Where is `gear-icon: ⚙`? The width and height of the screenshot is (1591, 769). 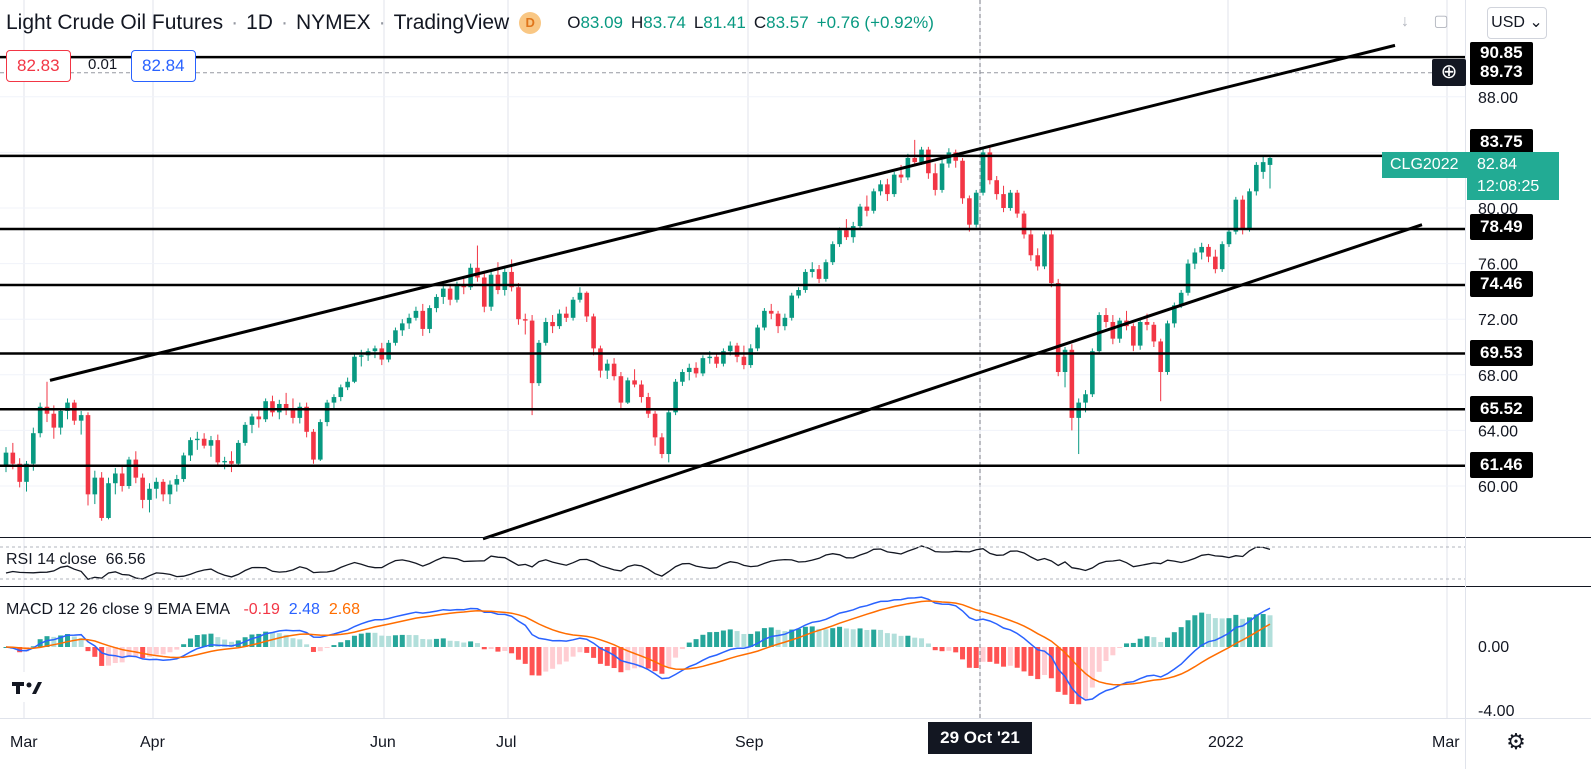 gear-icon: ⚙ is located at coordinates (1516, 741).